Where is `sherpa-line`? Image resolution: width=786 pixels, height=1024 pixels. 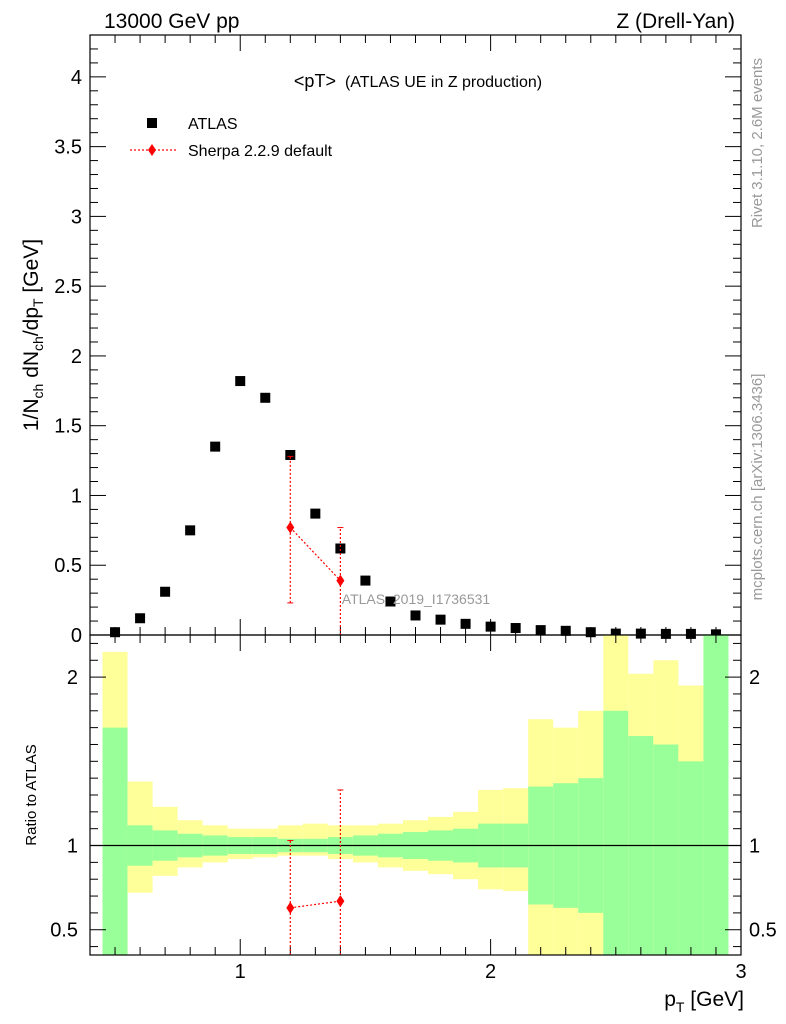
sherpa-line is located at coordinates (315, 554).